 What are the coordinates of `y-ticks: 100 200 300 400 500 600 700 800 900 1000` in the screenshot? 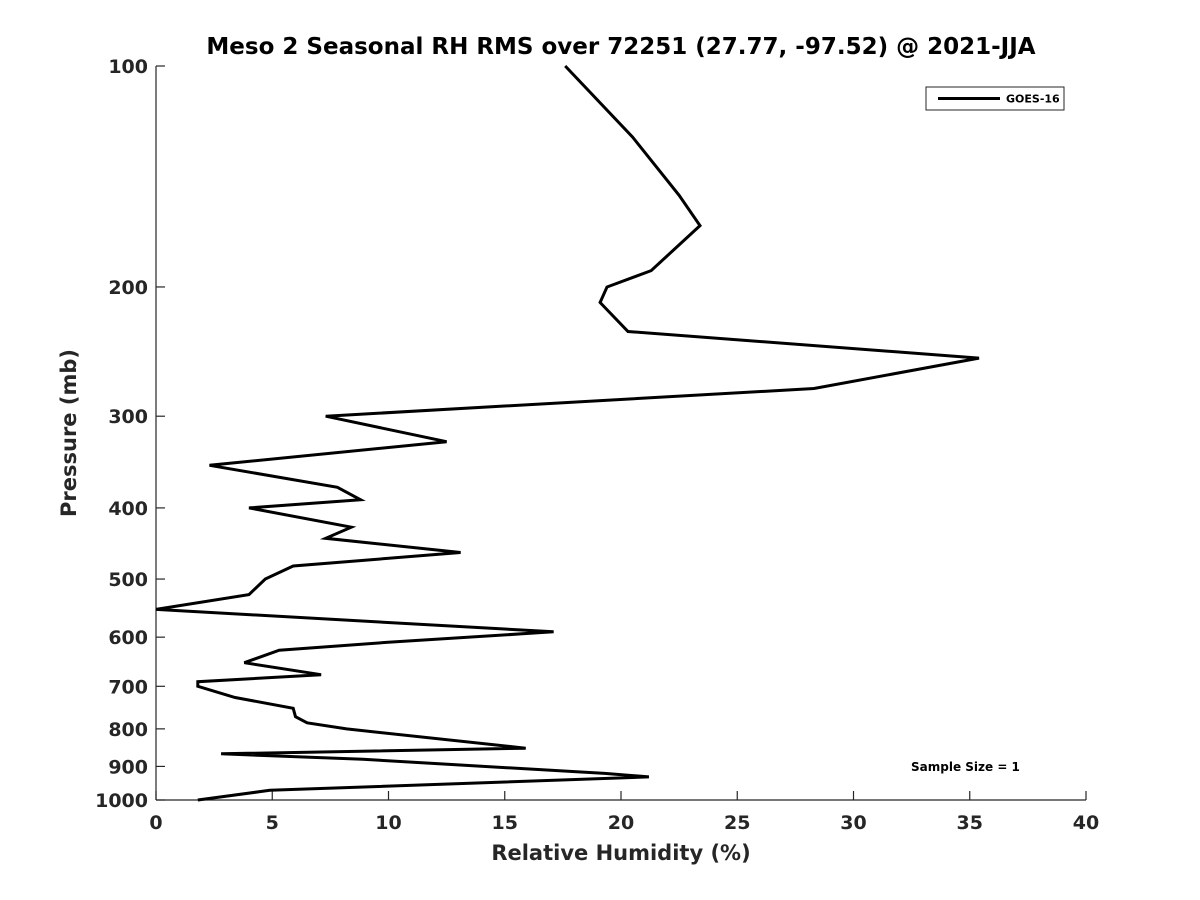 It's located at (130, 434).